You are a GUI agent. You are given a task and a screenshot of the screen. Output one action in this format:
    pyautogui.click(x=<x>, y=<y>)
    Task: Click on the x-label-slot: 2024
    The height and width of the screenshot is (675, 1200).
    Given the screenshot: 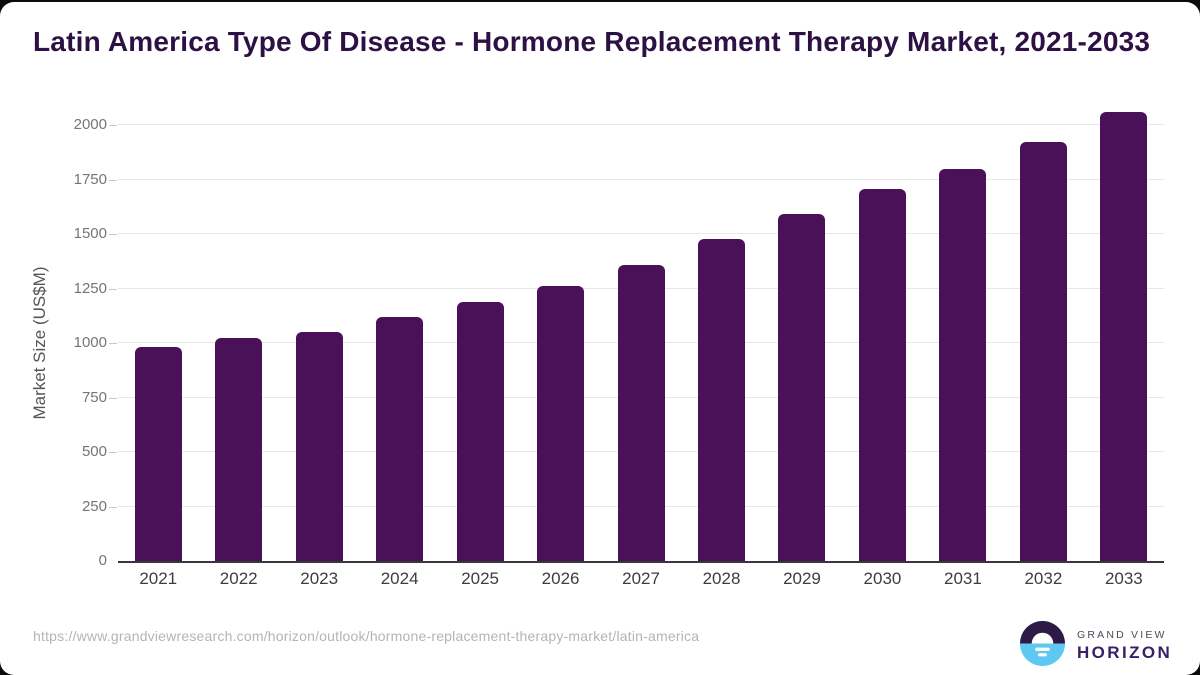 What is the action you would take?
    pyautogui.click(x=399, y=579)
    